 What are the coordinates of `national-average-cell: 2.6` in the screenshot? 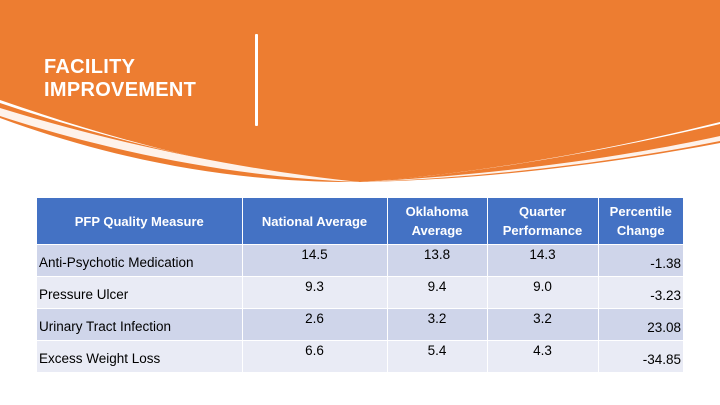 It's located at (315, 324).